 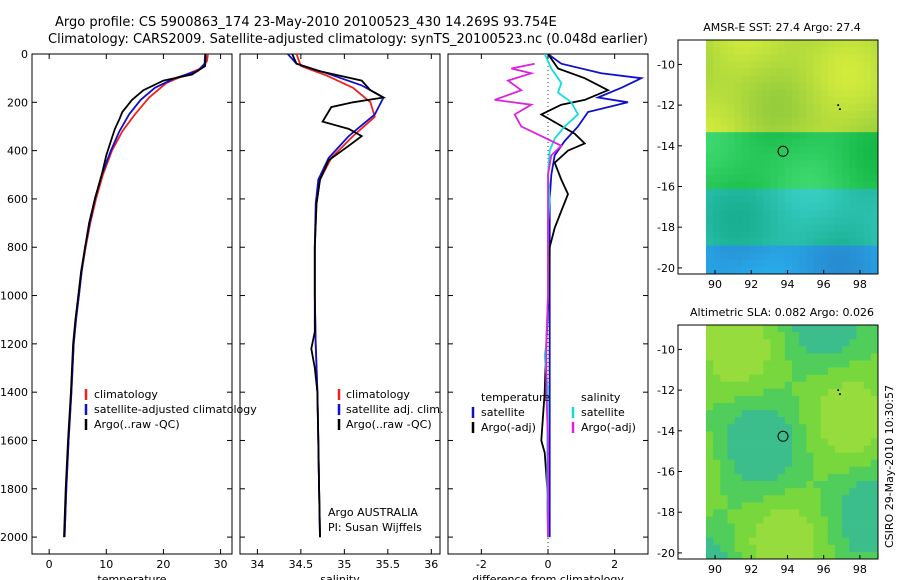 I want to click on amsr_sst-ytick-label: -12, so click(x=666, y=105).